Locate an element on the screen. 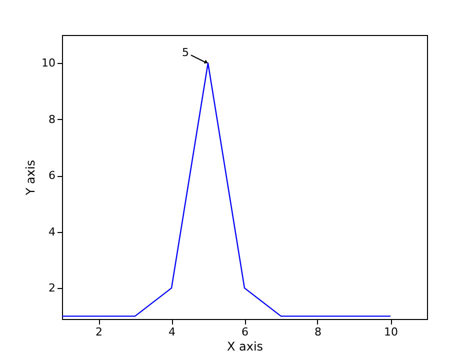 This screenshot has height=355, width=474. y-tick-label: 10 is located at coordinates (49, 63).